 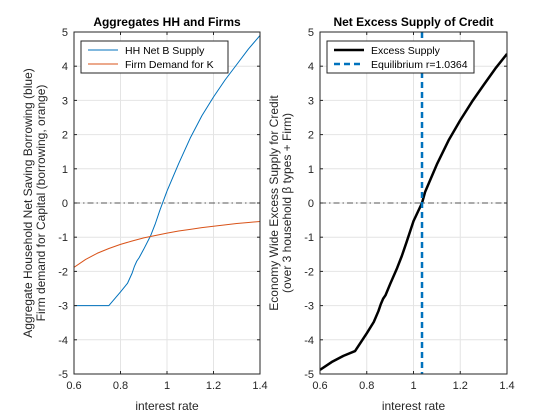 I want to click on legend: HH Net B Supply Firm Demand for K, so click(x=154, y=57).